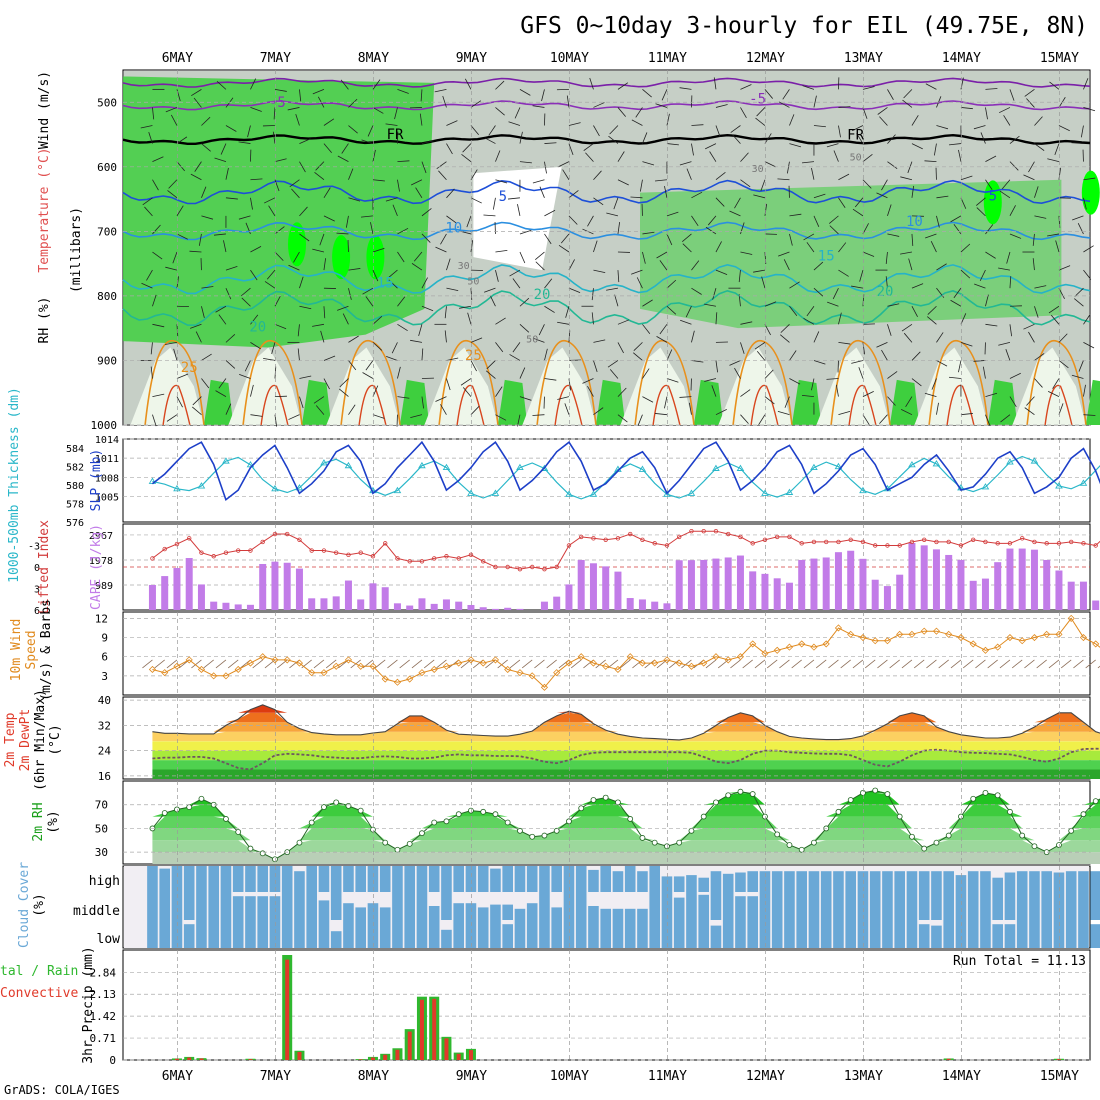 The width and height of the screenshot is (1100, 1100). I want to click on top-day-label: 8MAY, so click(373, 58).